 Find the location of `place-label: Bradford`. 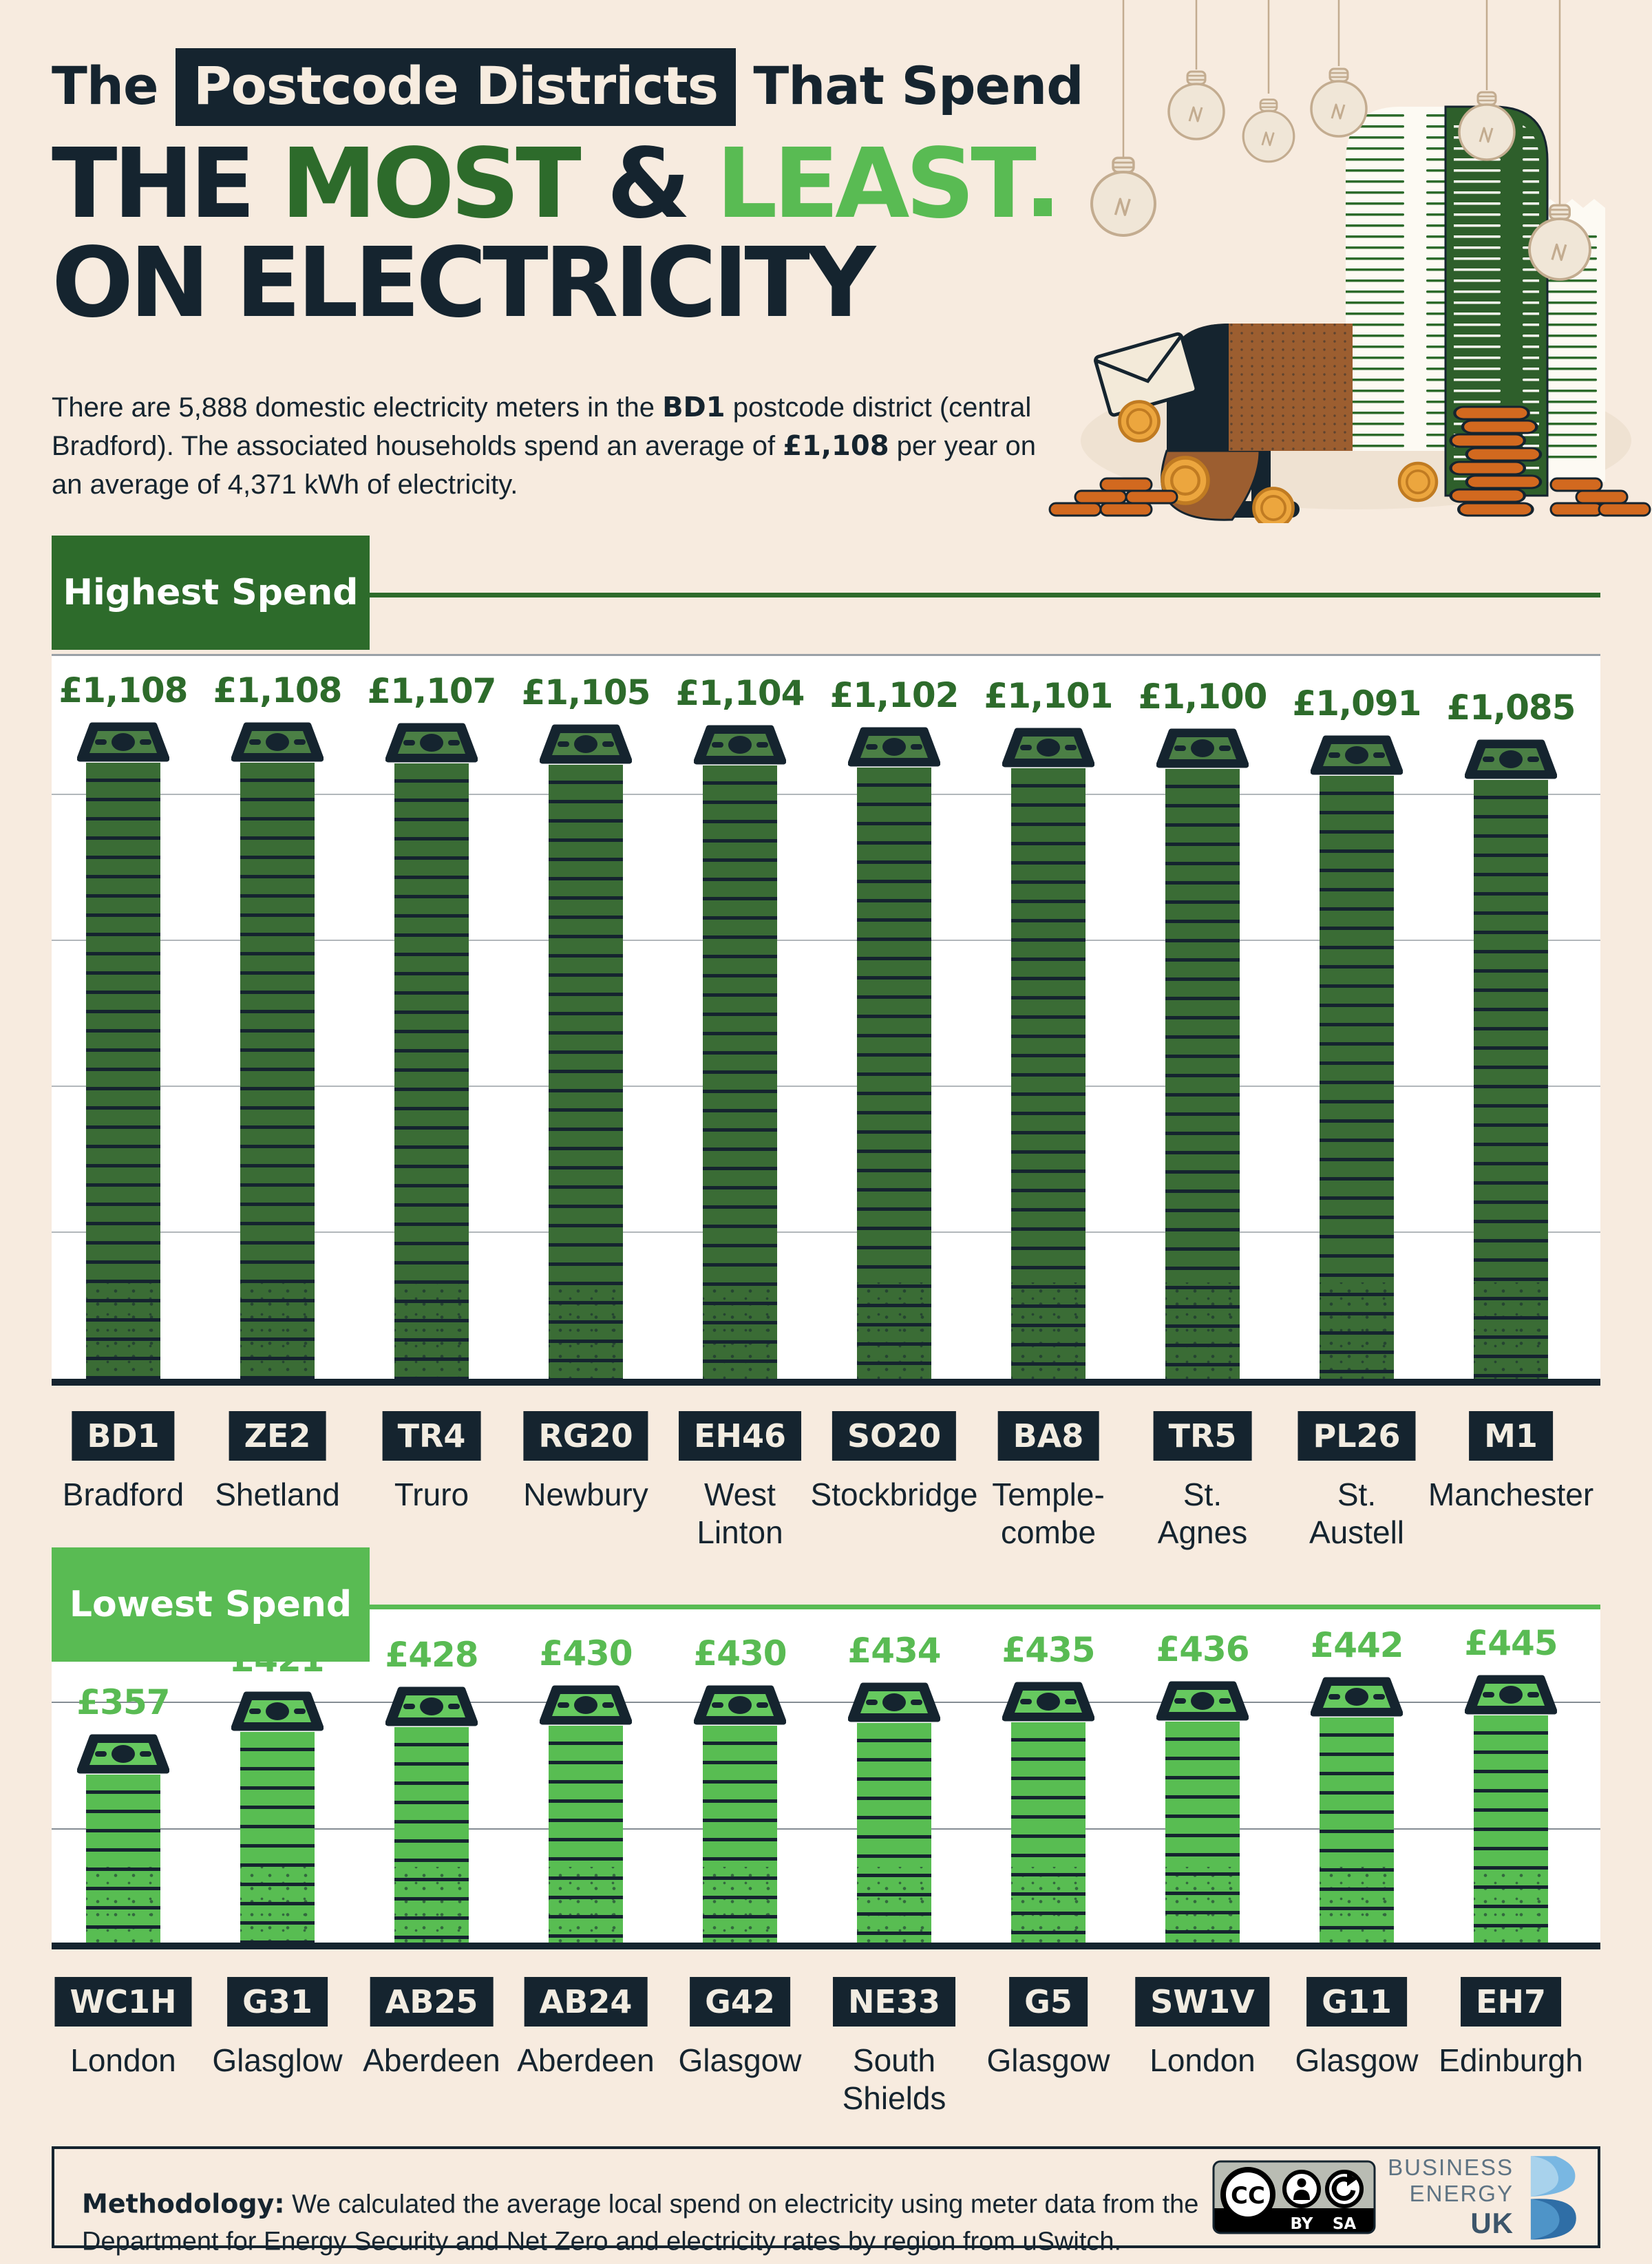

place-label: Bradford is located at coordinates (123, 1494).